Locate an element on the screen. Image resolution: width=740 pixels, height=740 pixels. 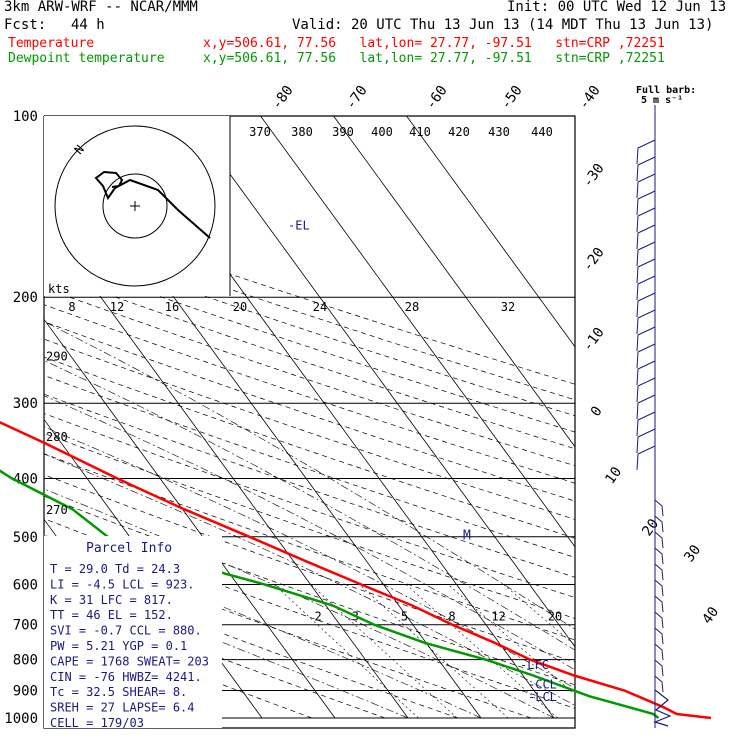
left-theta-label: 290 is located at coordinates (57, 357).